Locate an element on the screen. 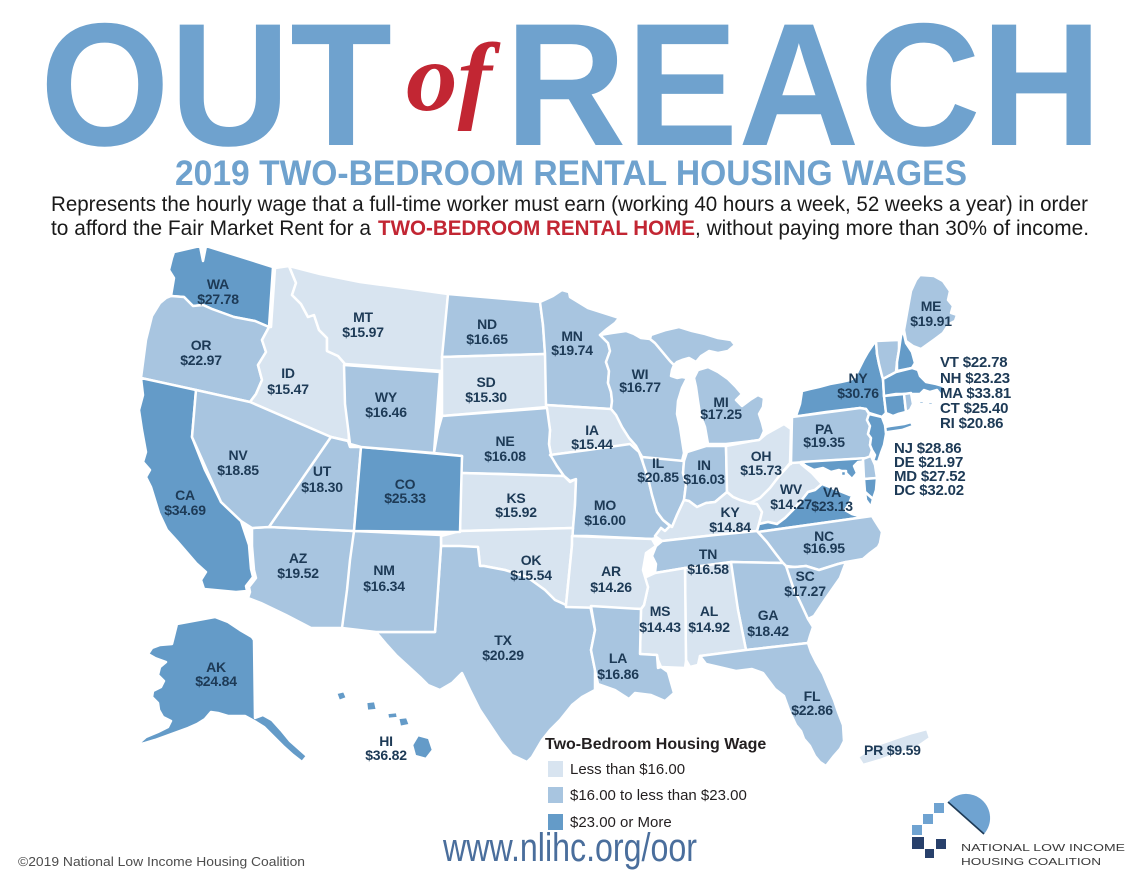  svg-text: $14.26 is located at coordinates (611, 587).